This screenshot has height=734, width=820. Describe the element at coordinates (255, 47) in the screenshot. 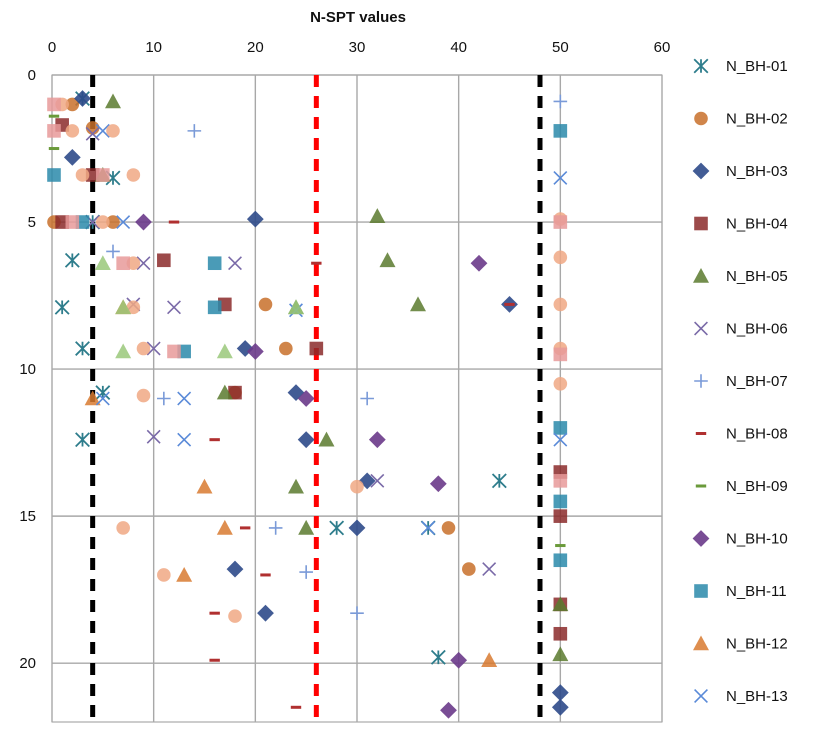

I see `x-tick-label: 20` at that location.